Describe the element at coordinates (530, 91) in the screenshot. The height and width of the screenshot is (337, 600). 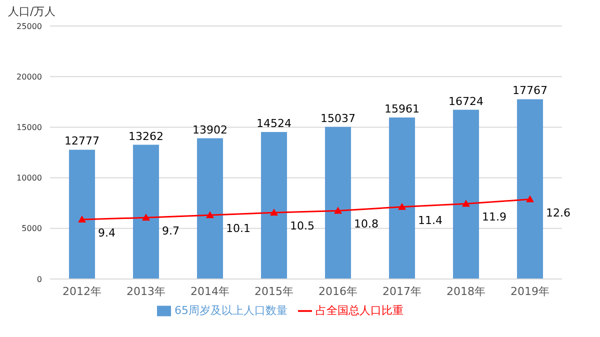
I see `data-label: 17767` at that location.